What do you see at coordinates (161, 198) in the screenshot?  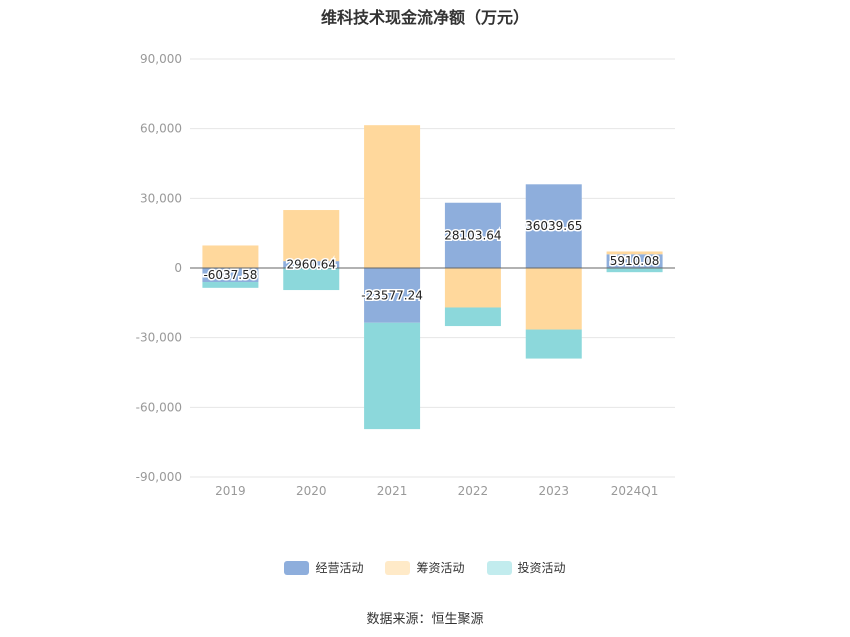 I see `y-tick-label: 30,000` at bounding box center [161, 198].